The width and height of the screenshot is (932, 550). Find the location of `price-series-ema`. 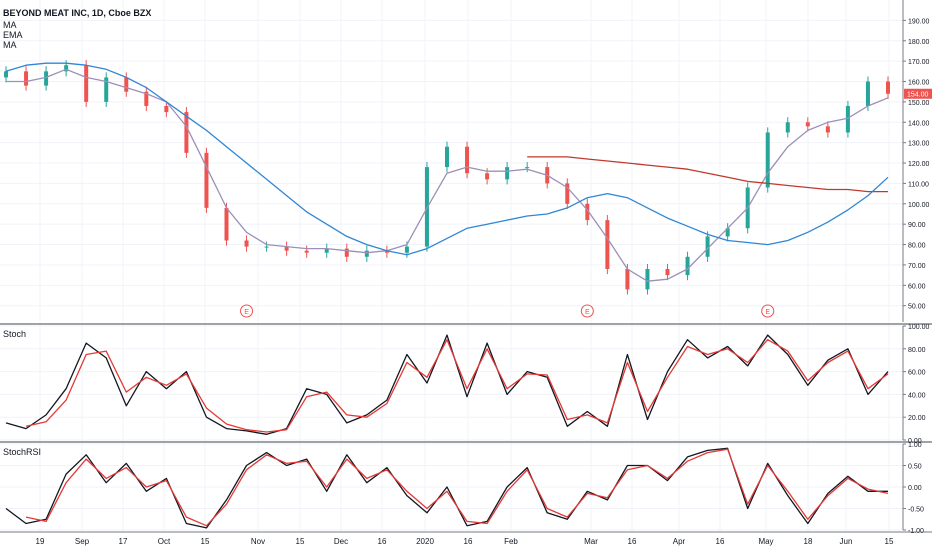

price-series-ema is located at coordinates (707, 174).